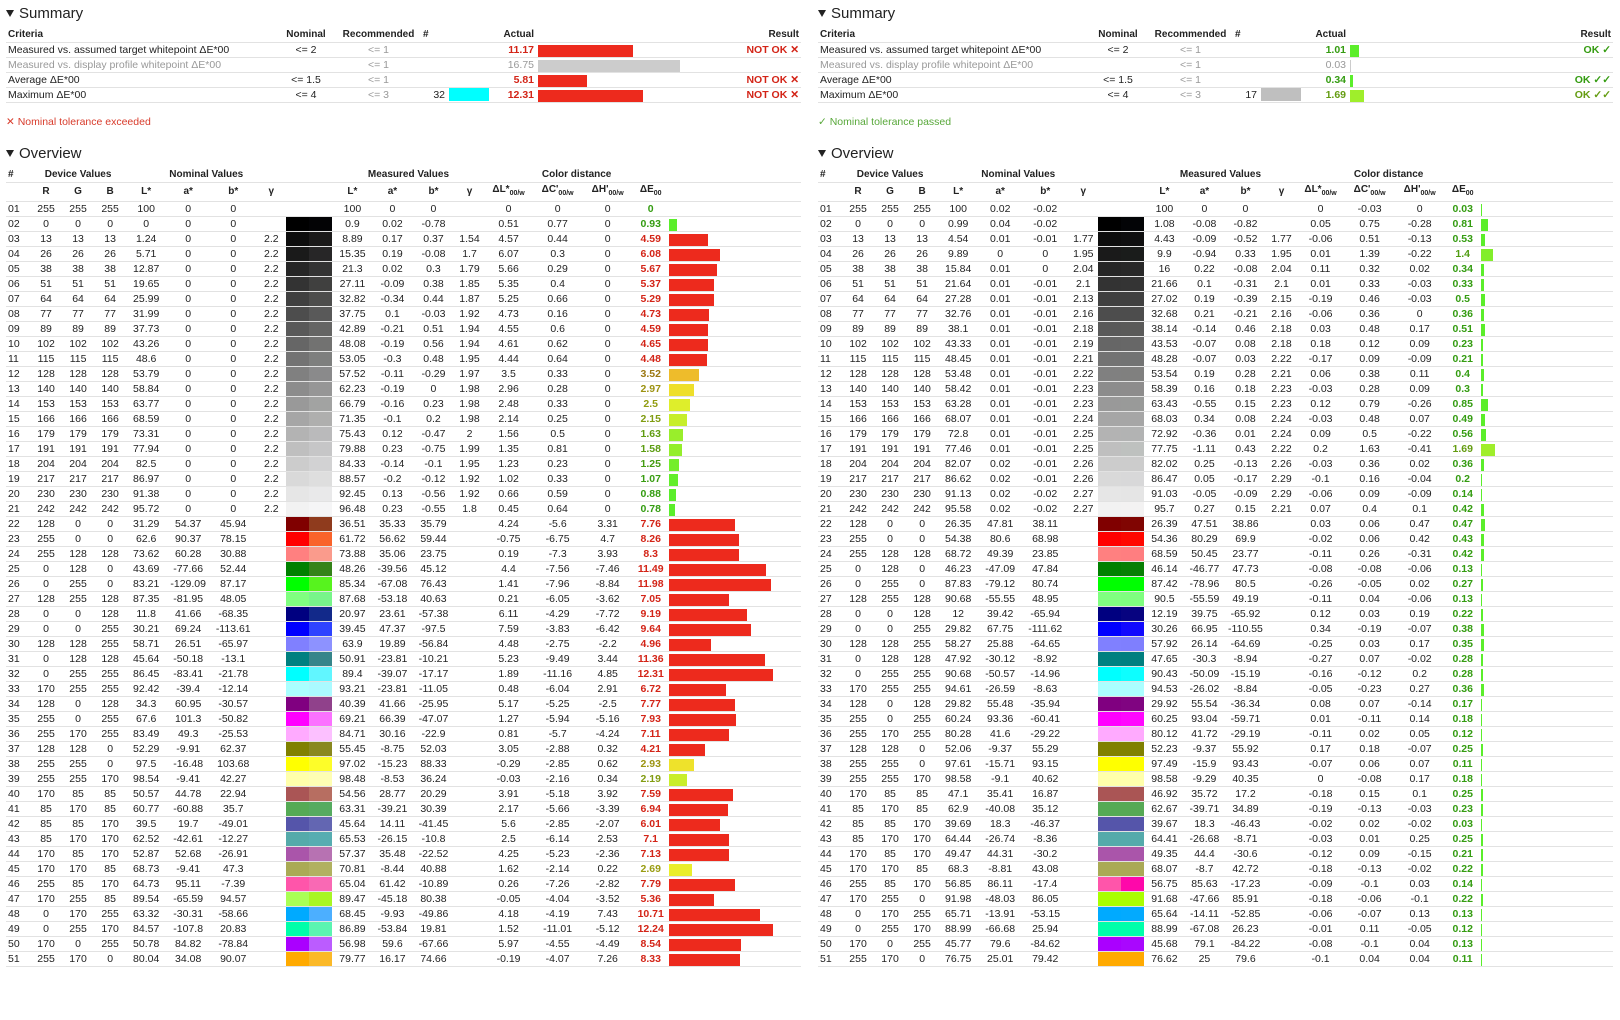  Describe the element at coordinates (734, 192) in the screenshot. I see `blank-header` at that location.